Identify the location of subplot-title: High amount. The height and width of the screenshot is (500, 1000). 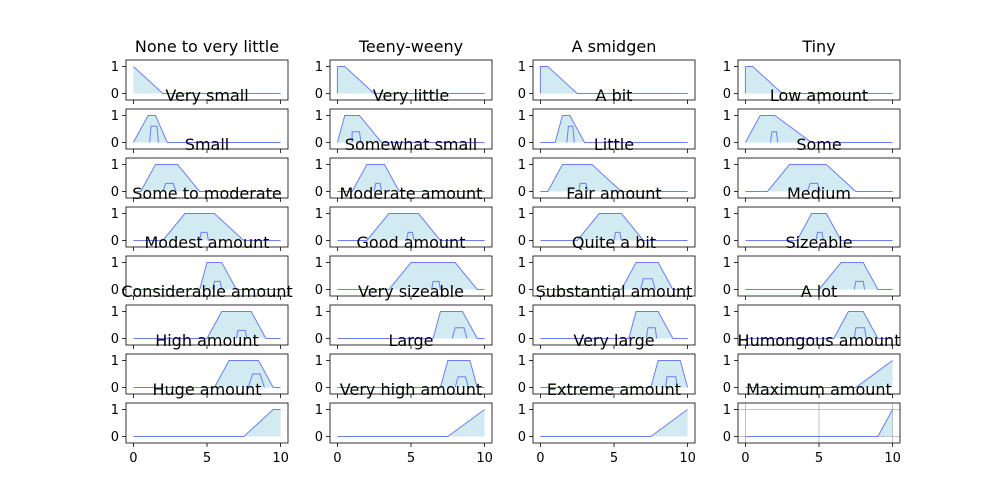
(207, 340).